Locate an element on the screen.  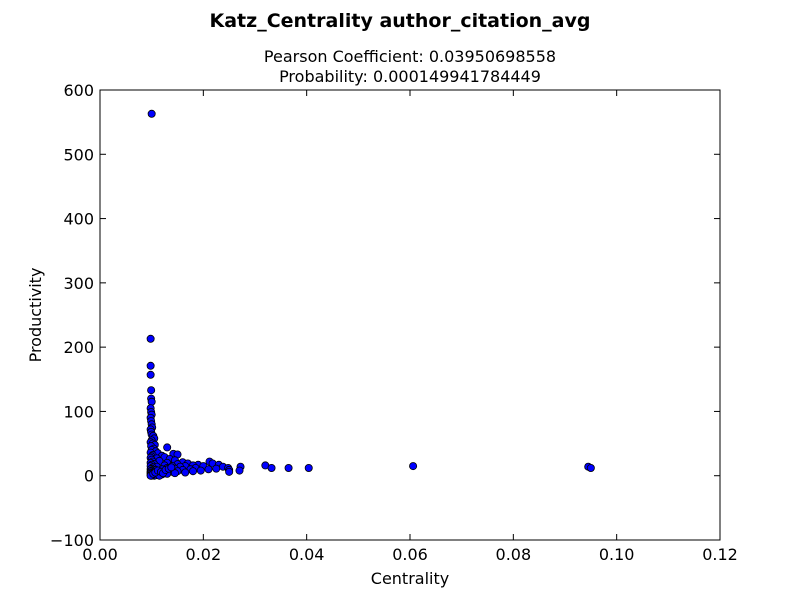
x-tick-label: 0.10 is located at coordinates (617, 554).